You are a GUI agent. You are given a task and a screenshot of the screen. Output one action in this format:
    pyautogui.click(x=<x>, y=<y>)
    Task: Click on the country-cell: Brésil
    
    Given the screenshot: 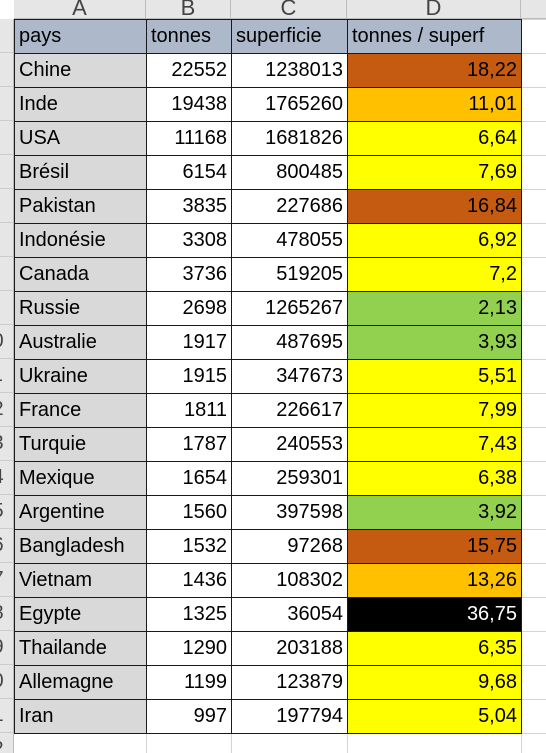 What is the action you would take?
    pyautogui.click(x=80, y=172)
    